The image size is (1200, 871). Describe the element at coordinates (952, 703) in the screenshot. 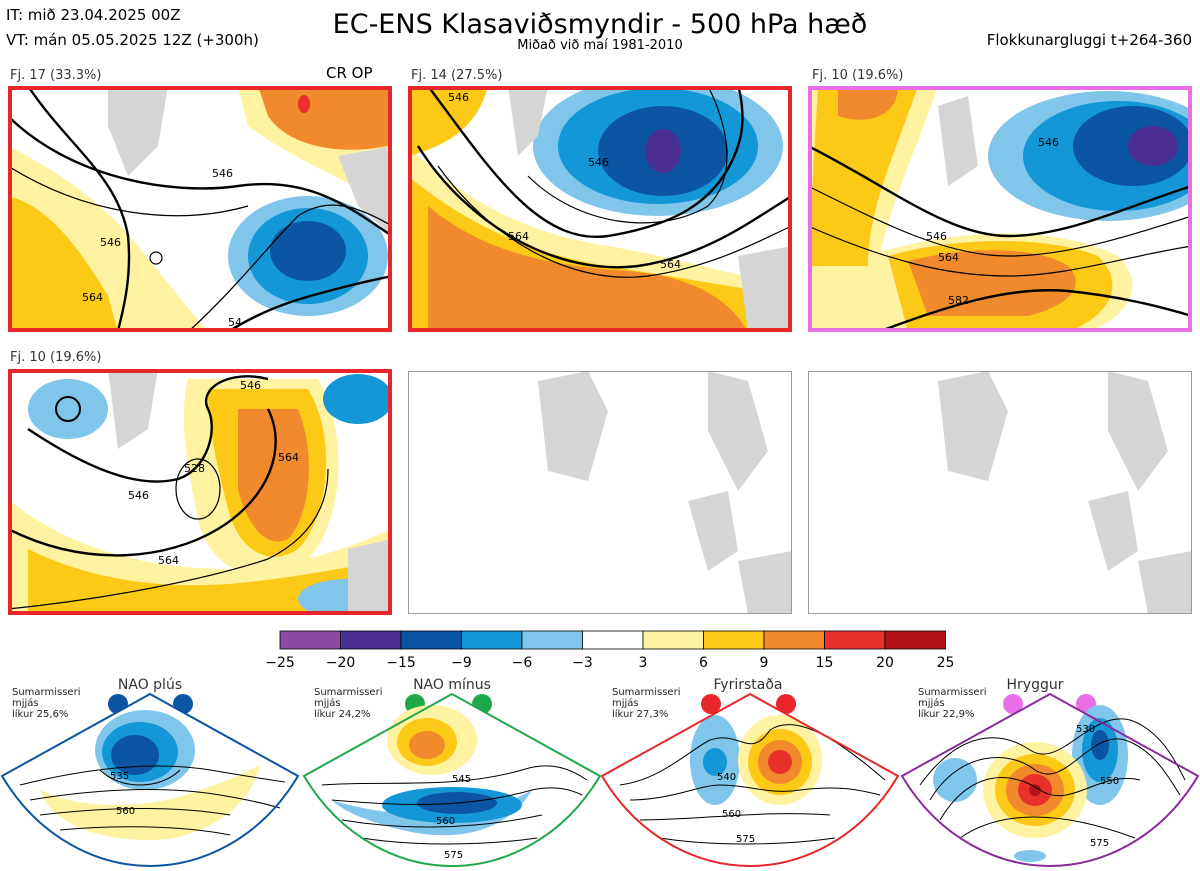

I see `regime-4-note: Sumarmisseri mjjás líkur 22,9%` at that location.